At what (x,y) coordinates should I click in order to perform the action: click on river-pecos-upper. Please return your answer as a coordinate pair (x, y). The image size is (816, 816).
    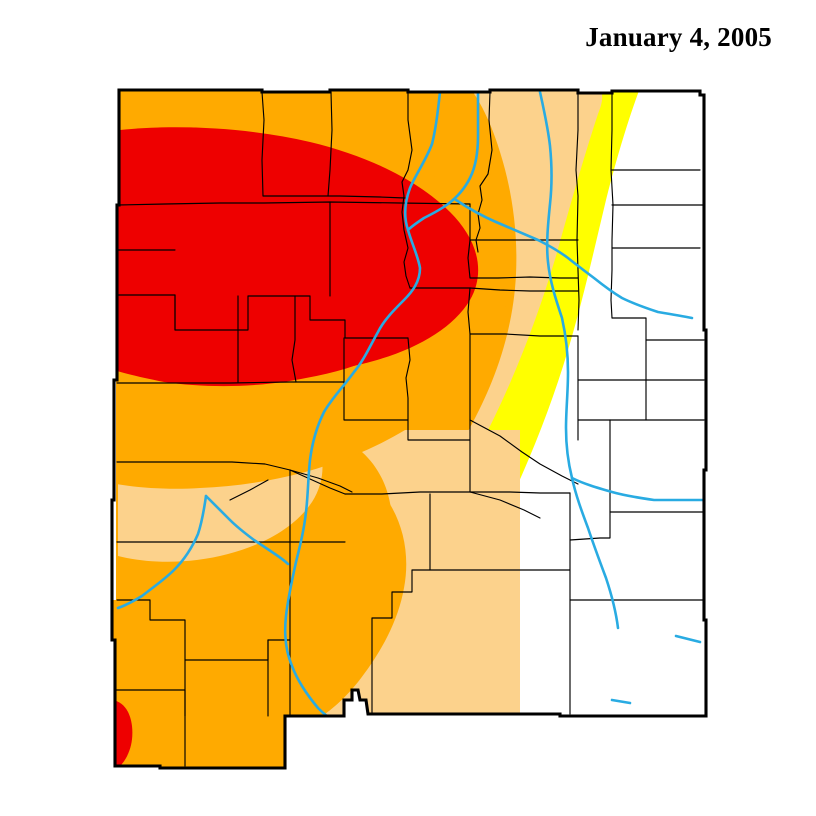
    Looking at the image, I should click on (574, 259).